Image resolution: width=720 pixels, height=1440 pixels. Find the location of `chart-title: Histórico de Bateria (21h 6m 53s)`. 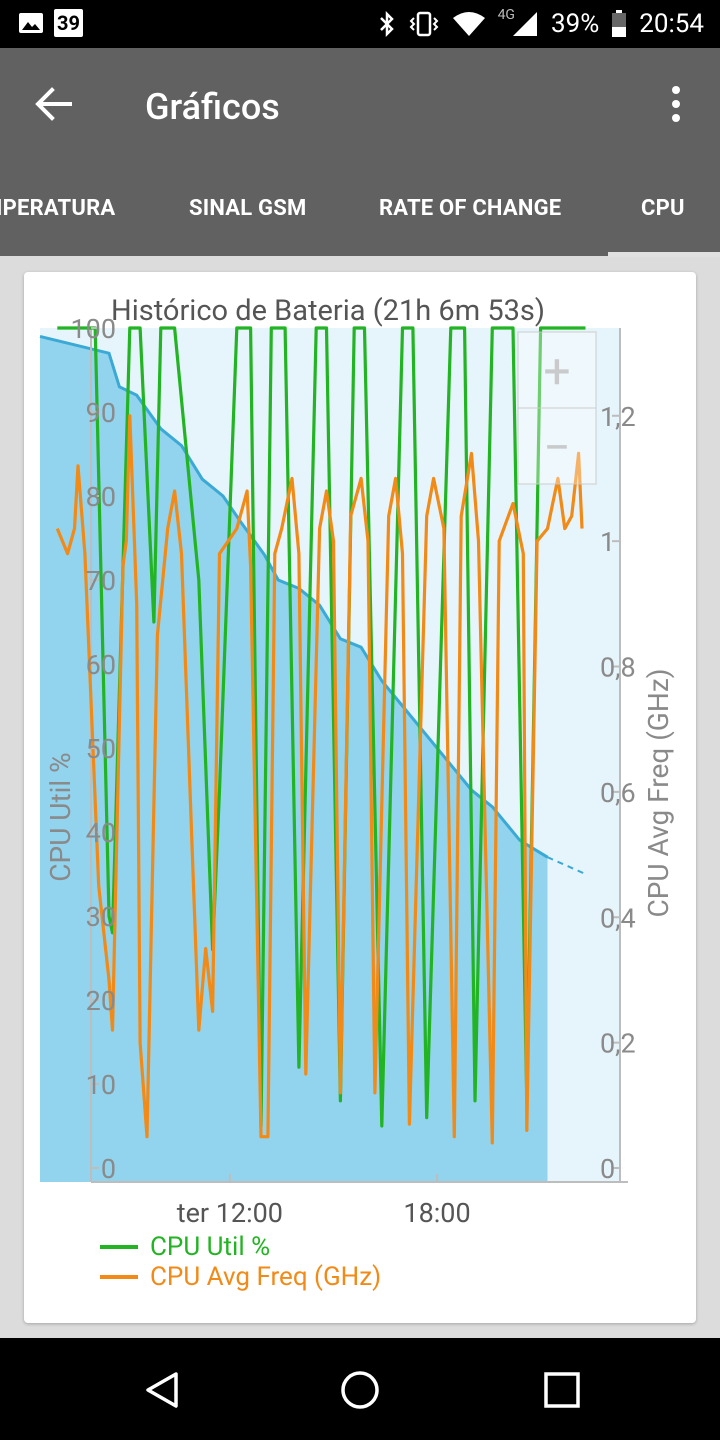

chart-title: Histórico de Bateria (21h 6m 53s) is located at coordinates (328, 311).